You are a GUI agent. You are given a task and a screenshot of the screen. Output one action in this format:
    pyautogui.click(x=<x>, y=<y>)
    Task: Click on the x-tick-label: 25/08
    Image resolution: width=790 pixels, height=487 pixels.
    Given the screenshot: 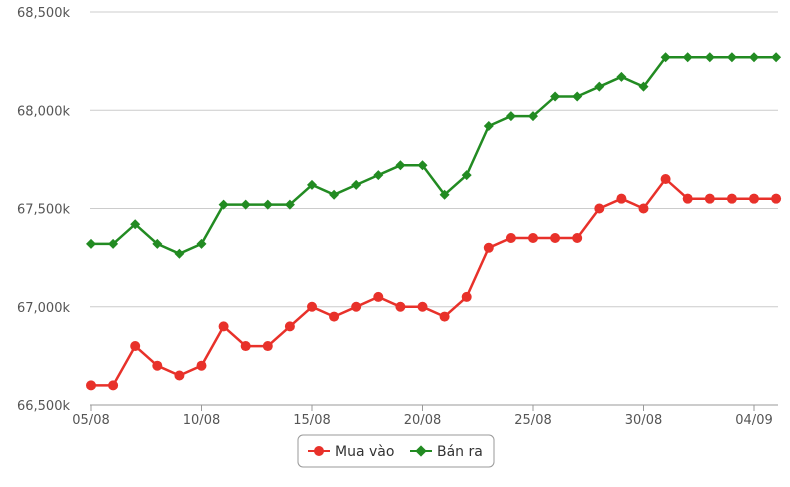 What is the action you would take?
    pyautogui.click(x=532, y=420)
    